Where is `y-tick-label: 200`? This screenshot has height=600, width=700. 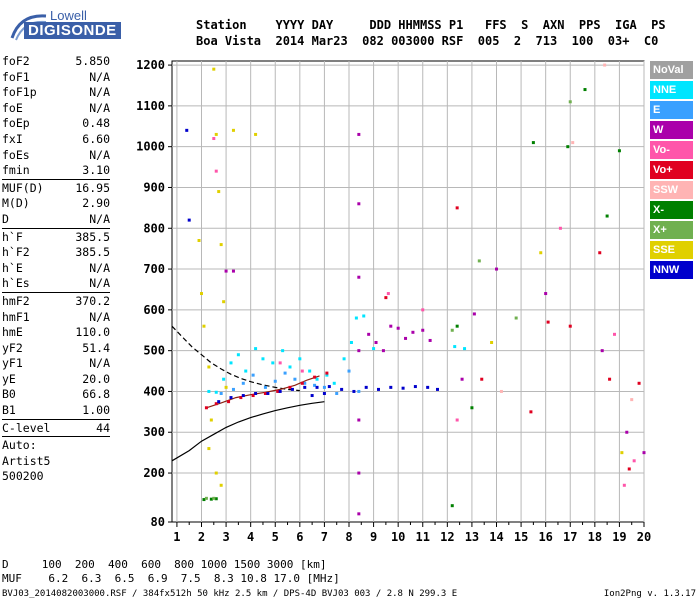
y-tick-label: 200 is located at coordinates (154, 473).